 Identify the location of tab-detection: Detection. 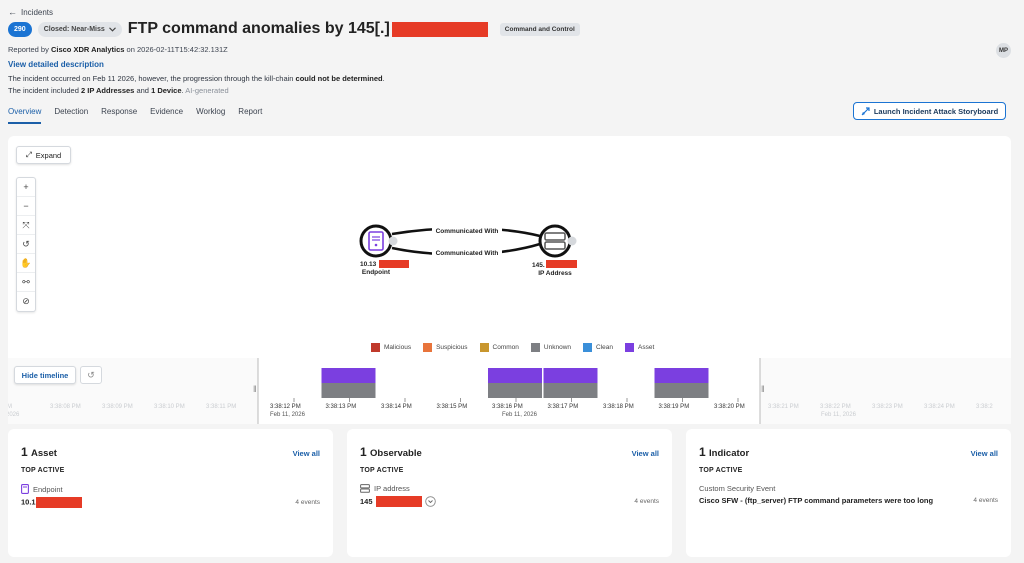
(71, 111).